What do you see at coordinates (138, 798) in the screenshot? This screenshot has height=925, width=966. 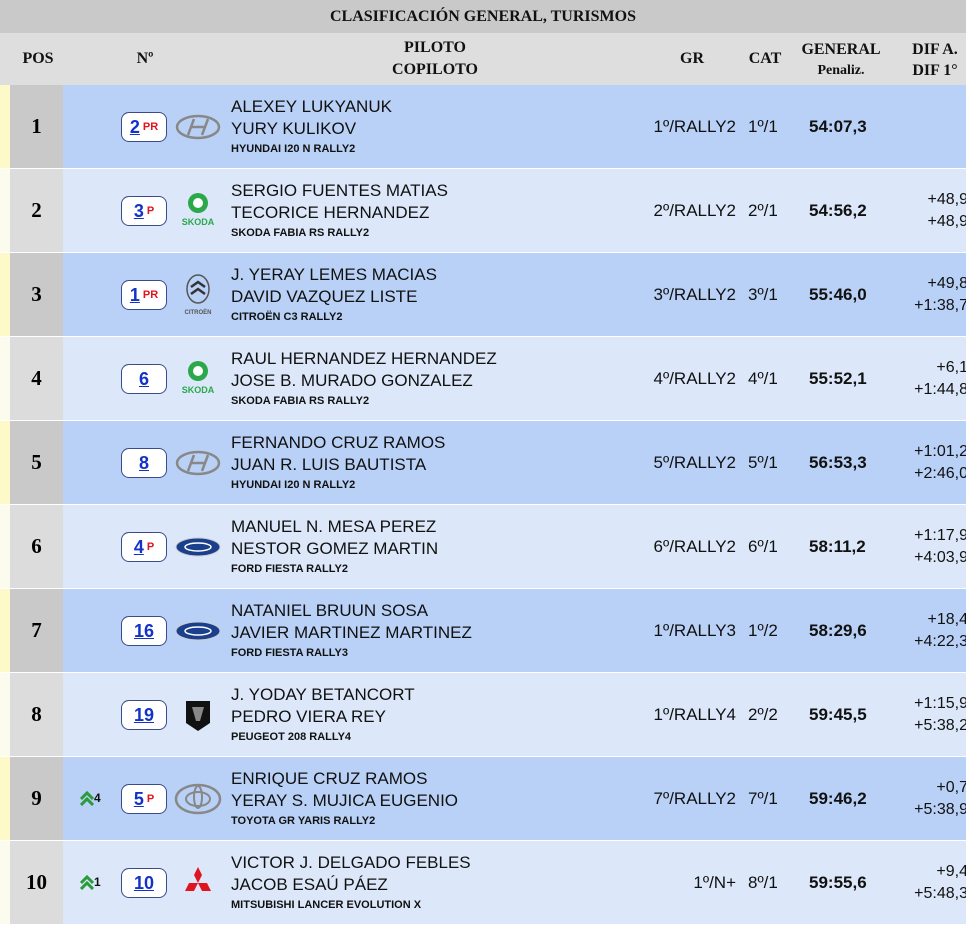 I see `number: 5` at bounding box center [138, 798].